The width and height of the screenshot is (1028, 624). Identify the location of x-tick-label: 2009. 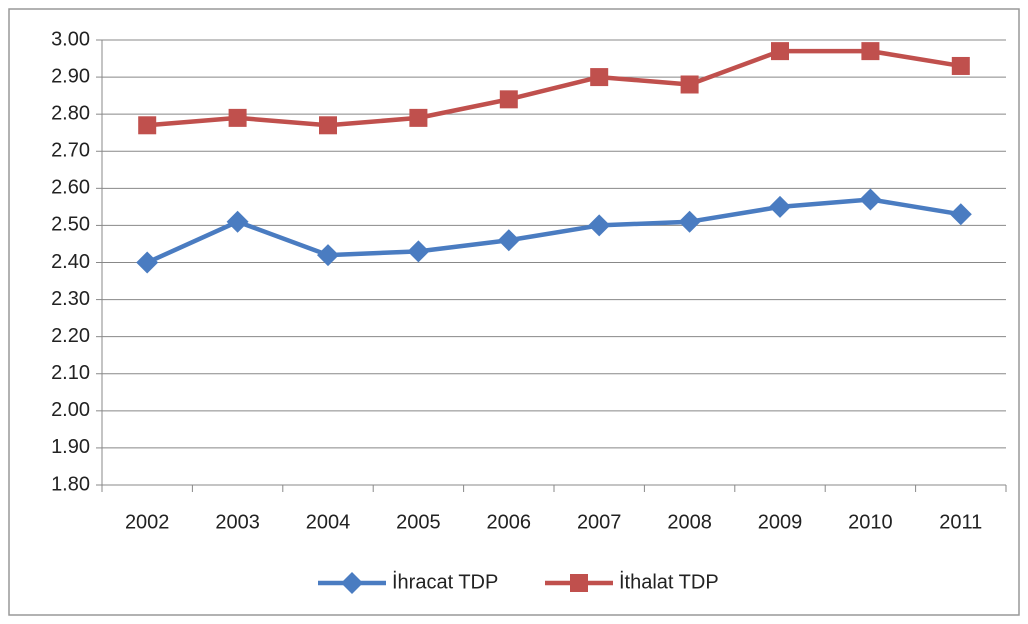
(780, 522).